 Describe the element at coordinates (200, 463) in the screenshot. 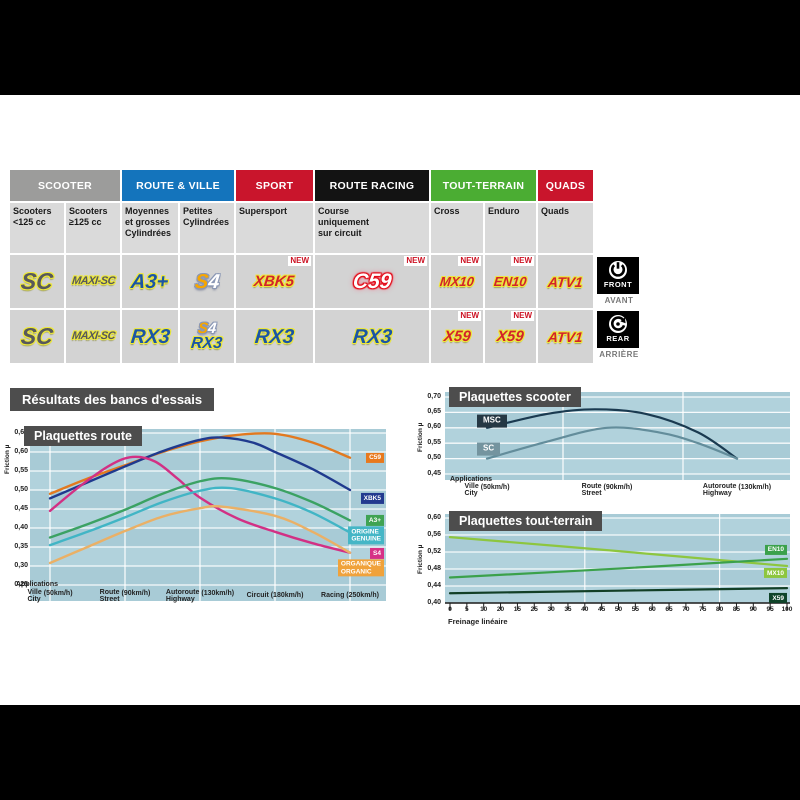

I see `series-line-c59` at that location.